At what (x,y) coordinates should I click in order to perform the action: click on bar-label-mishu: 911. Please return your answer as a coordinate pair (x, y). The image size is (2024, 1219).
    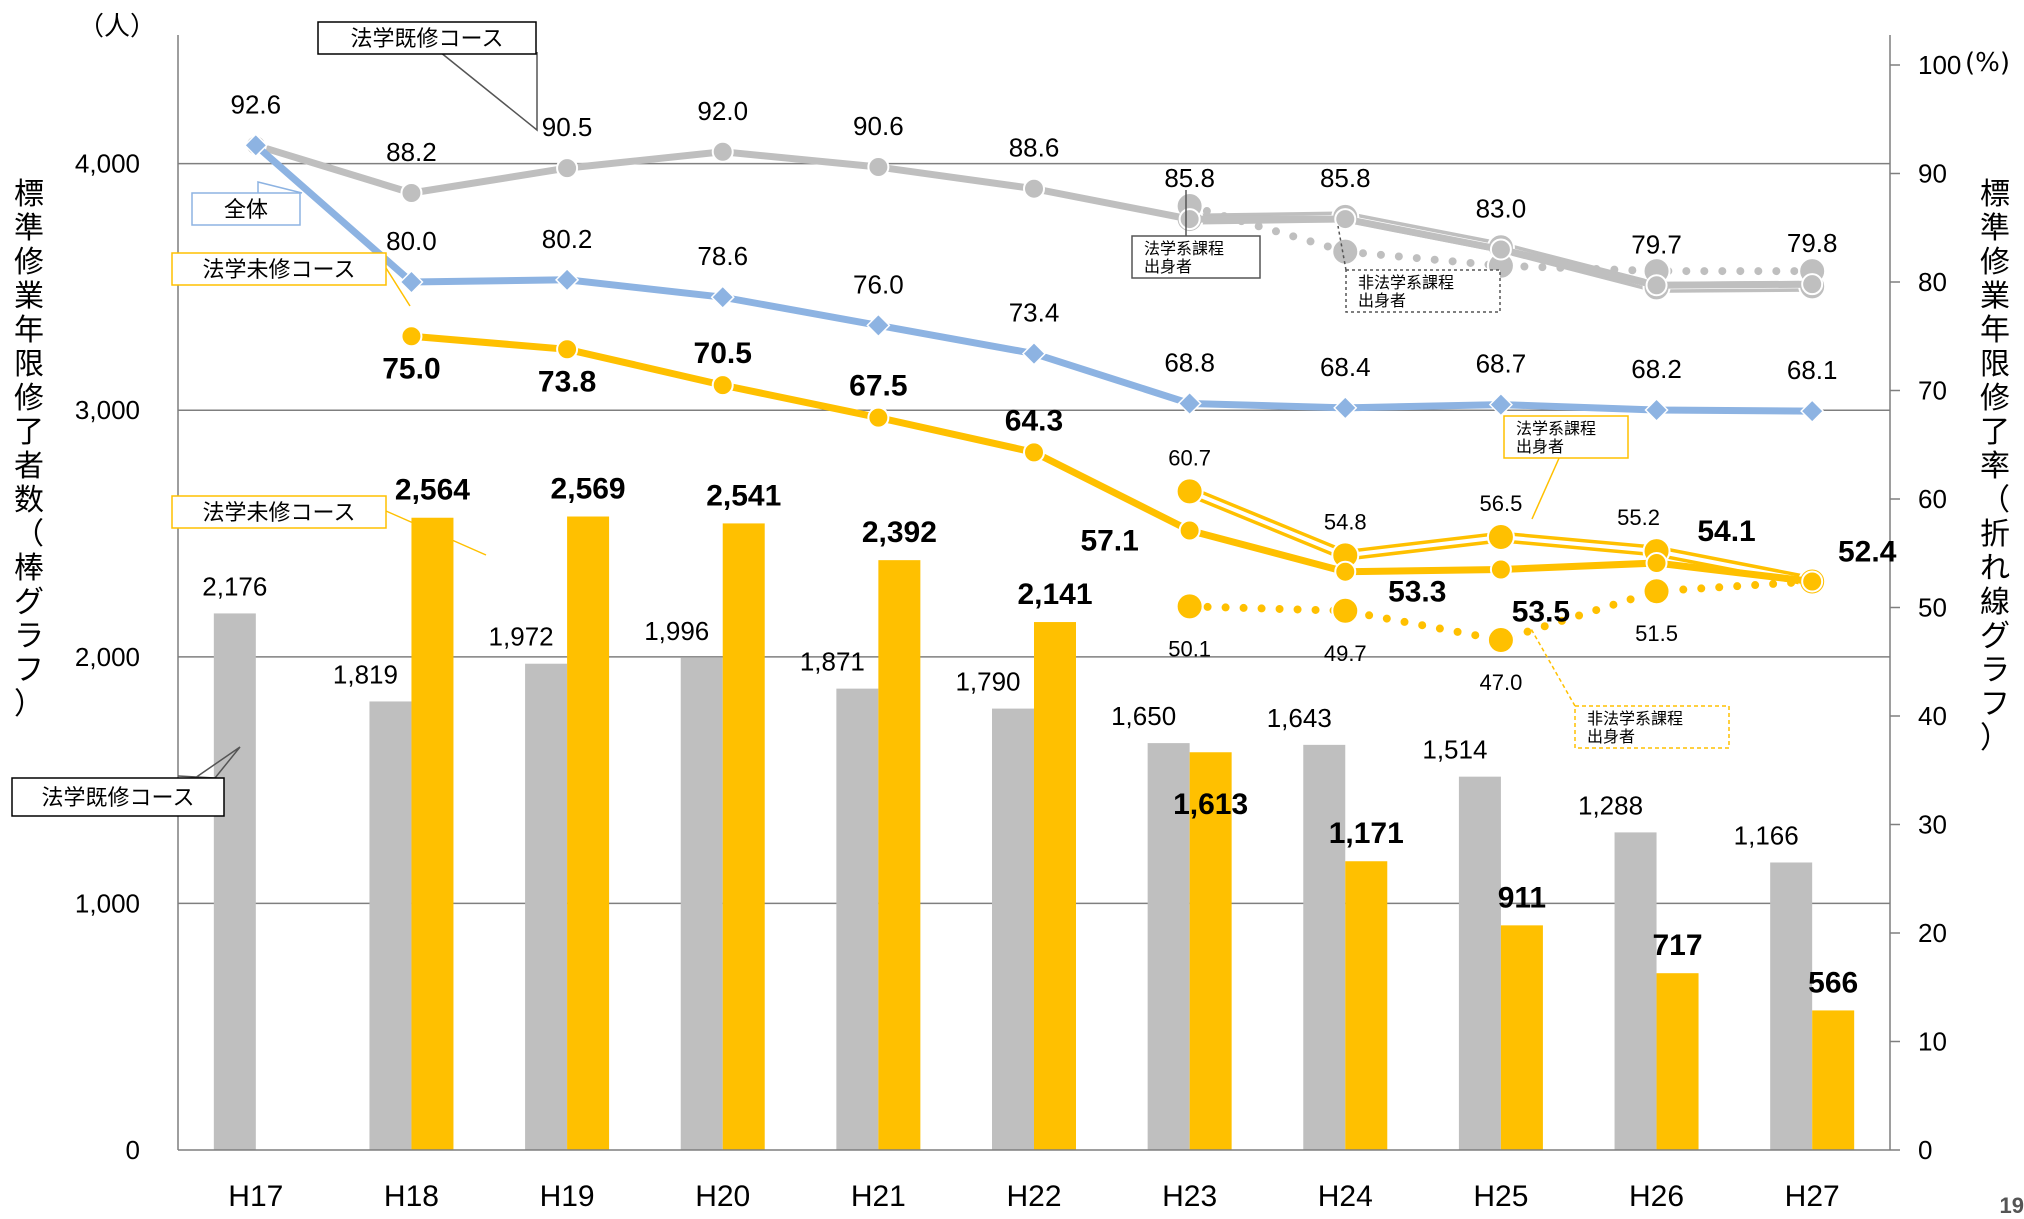
    Looking at the image, I should click on (1522, 897).